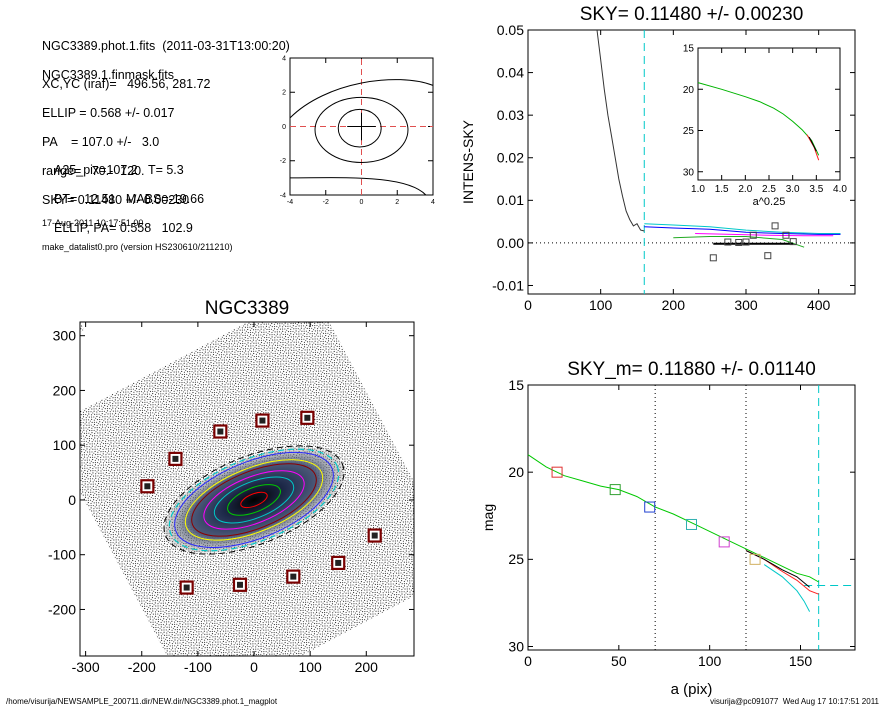  I want to click on info-pa: PA = 107.0 +/- 3.0, so click(101, 141).